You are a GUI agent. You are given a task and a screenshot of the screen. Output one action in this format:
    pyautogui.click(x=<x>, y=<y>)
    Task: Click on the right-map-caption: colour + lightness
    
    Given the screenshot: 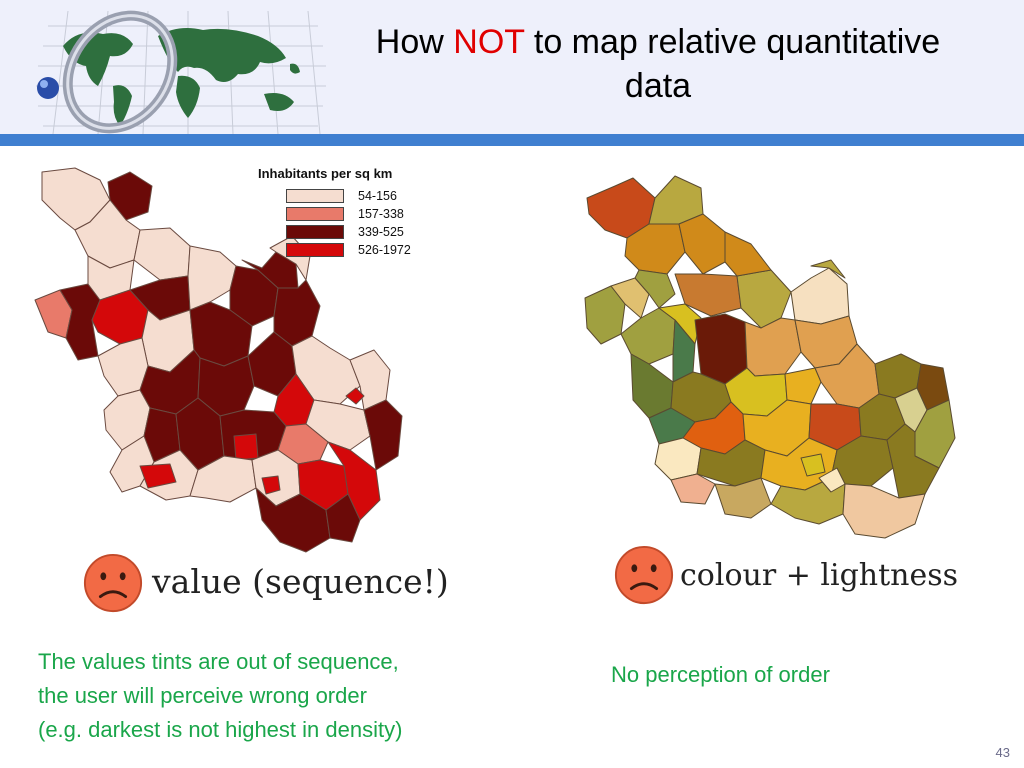 What is the action you would take?
    pyautogui.click(x=819, y=575)
    